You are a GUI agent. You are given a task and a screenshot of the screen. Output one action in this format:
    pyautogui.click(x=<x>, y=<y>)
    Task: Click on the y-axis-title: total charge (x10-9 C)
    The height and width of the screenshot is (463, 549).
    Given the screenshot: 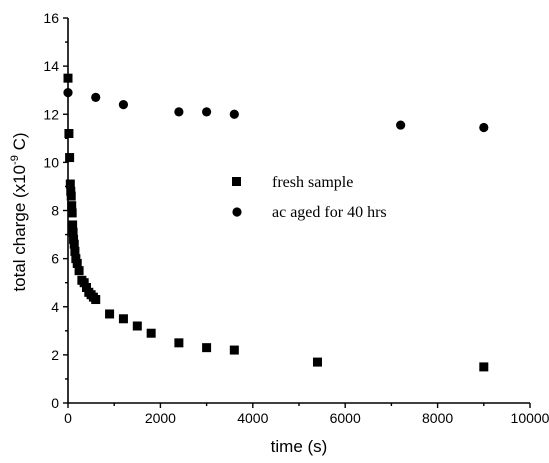 What is the action you would take?
    pyautogui.click(x=19, y=211)
    